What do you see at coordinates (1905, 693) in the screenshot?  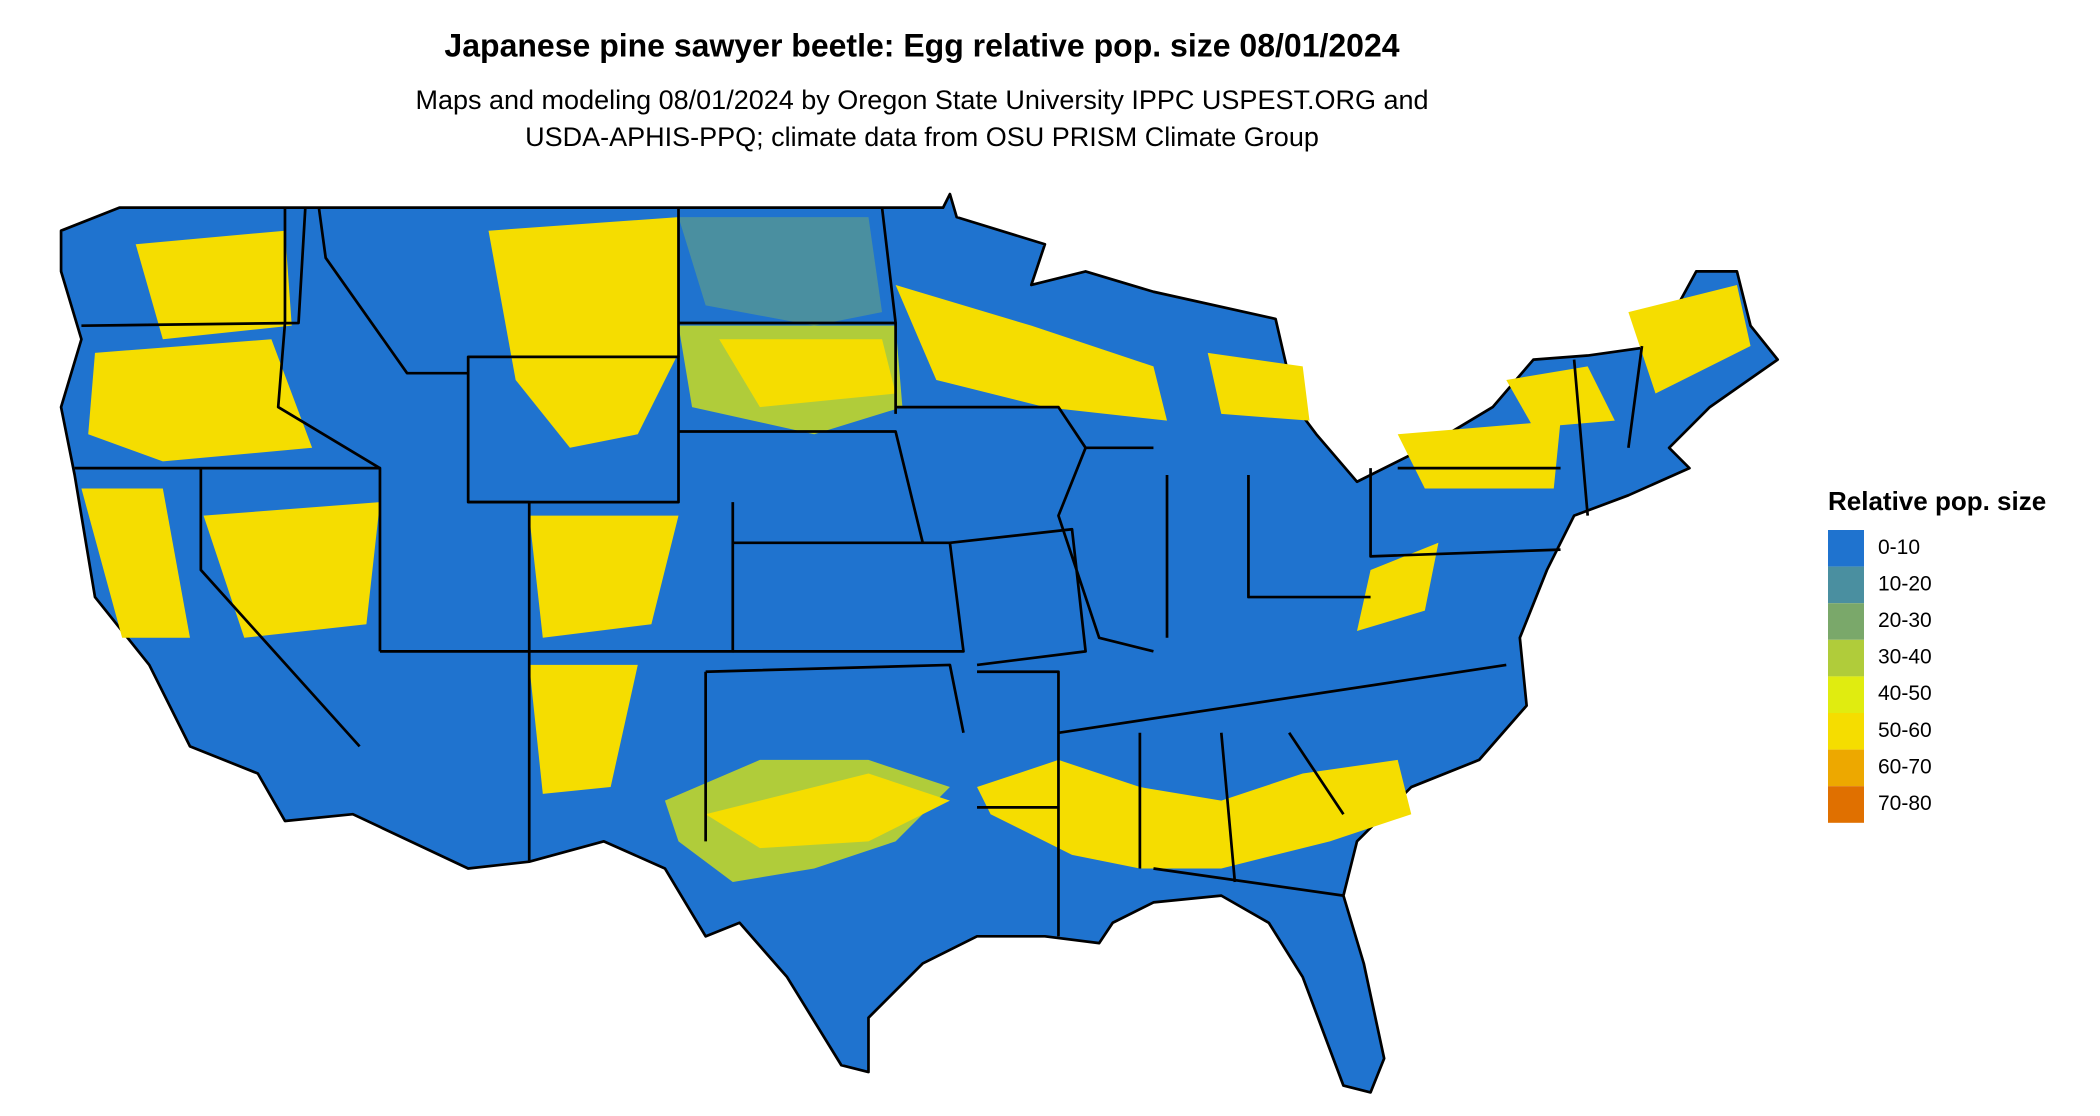 I see `legend-label: 40-50` at bounding box center [1905, 693].